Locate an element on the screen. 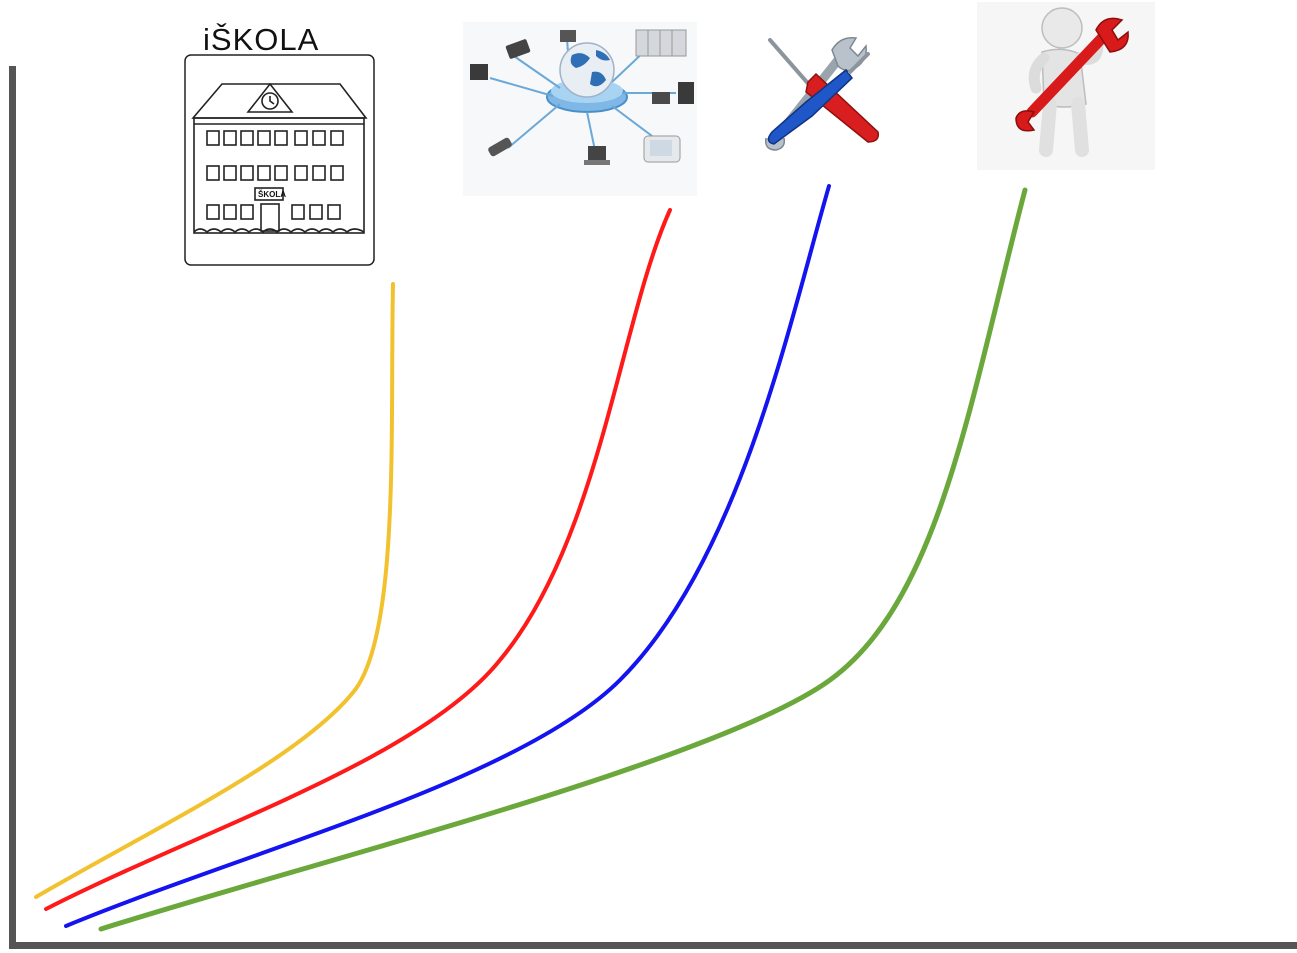 Image resolution: width=1297 pixels, height=953 pixels. y-axis is located at coordinates (12, 507).